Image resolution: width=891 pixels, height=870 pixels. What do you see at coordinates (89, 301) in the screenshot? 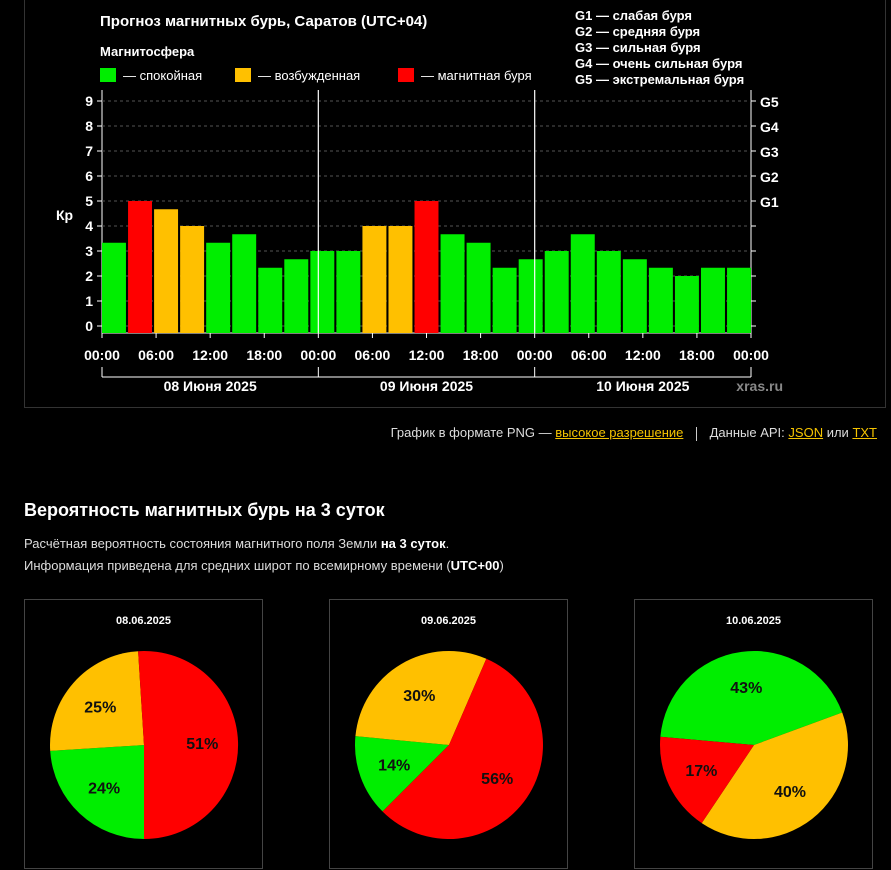
I see `y-tick-label: 1` at bounding box center [89, 301].